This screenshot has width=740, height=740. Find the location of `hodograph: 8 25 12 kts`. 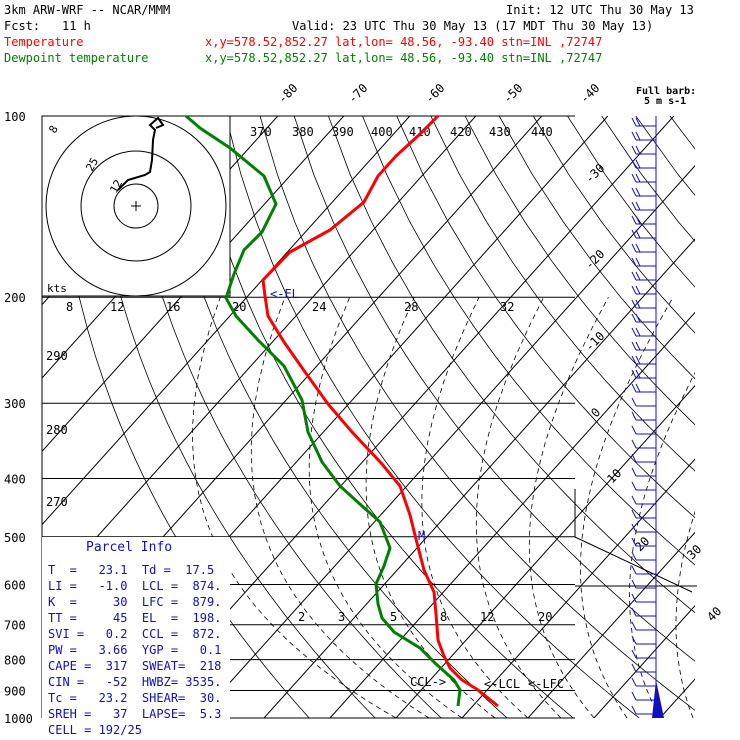

hodograph: 8 25 12 kts is located at coordinates (136, 206).